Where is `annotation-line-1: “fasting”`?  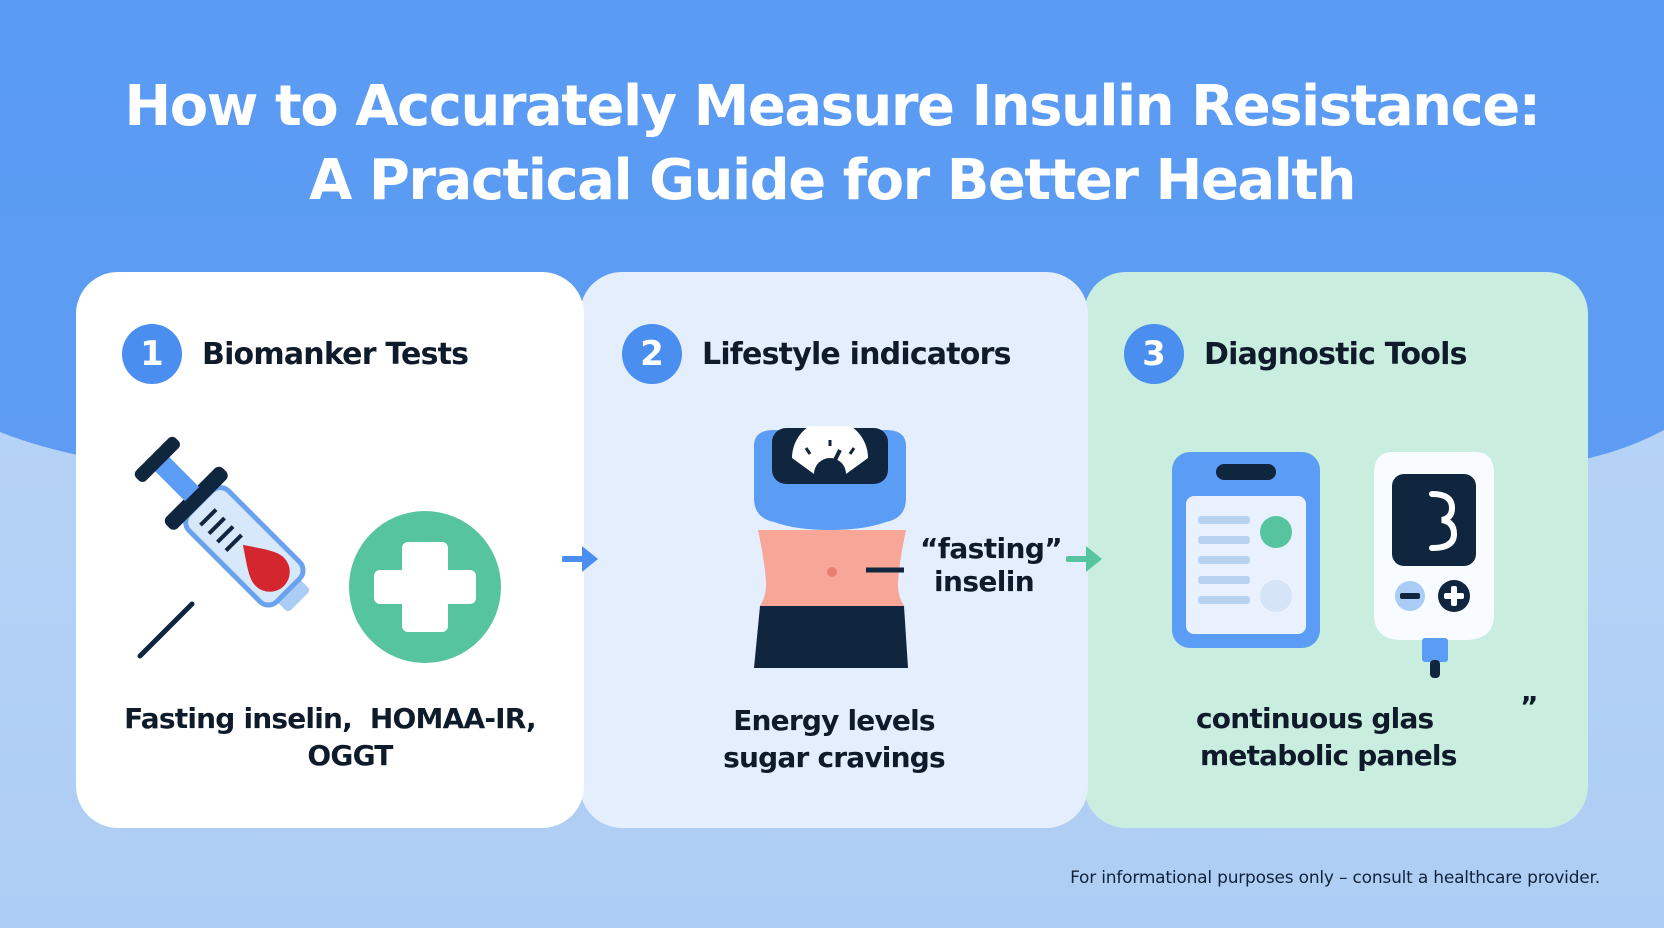 annotation-line-1: “fasting” is located at coordinates (991, 548).